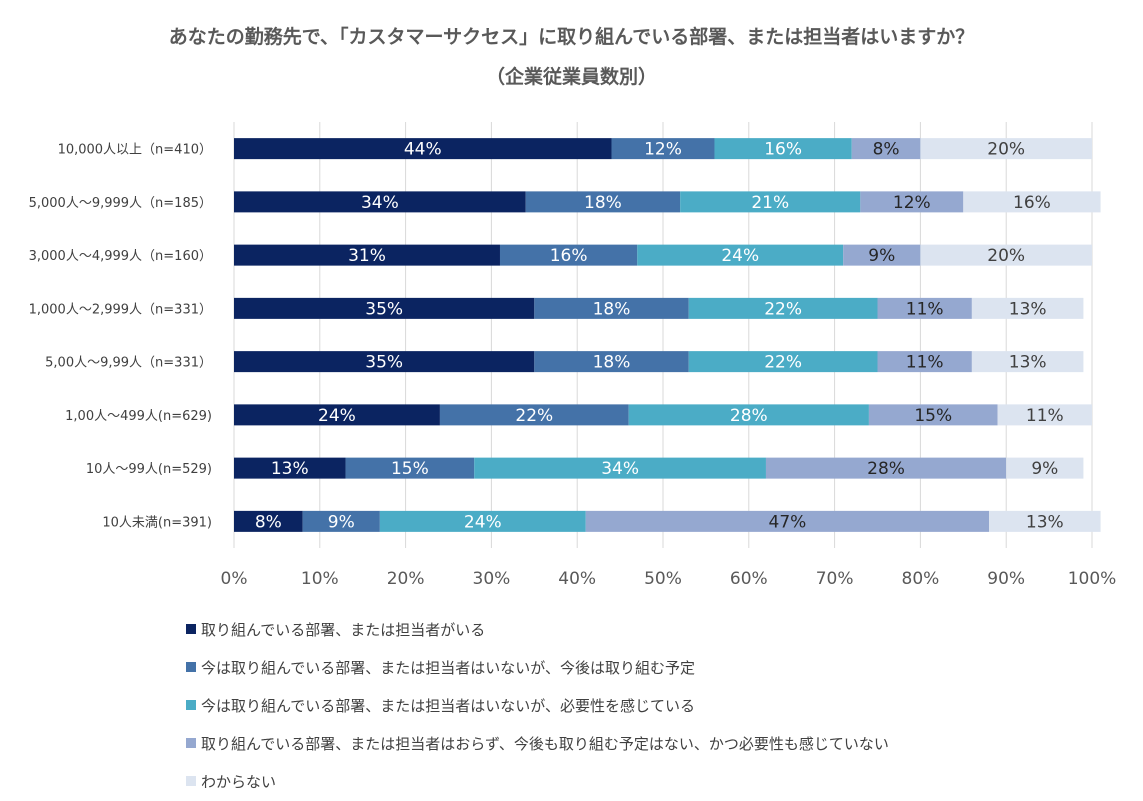 The height and width of the screenshot is (801, 1143). I want to click on legend-label: 取り組んでいる部署、または担当者がいる, so click(343, 629).